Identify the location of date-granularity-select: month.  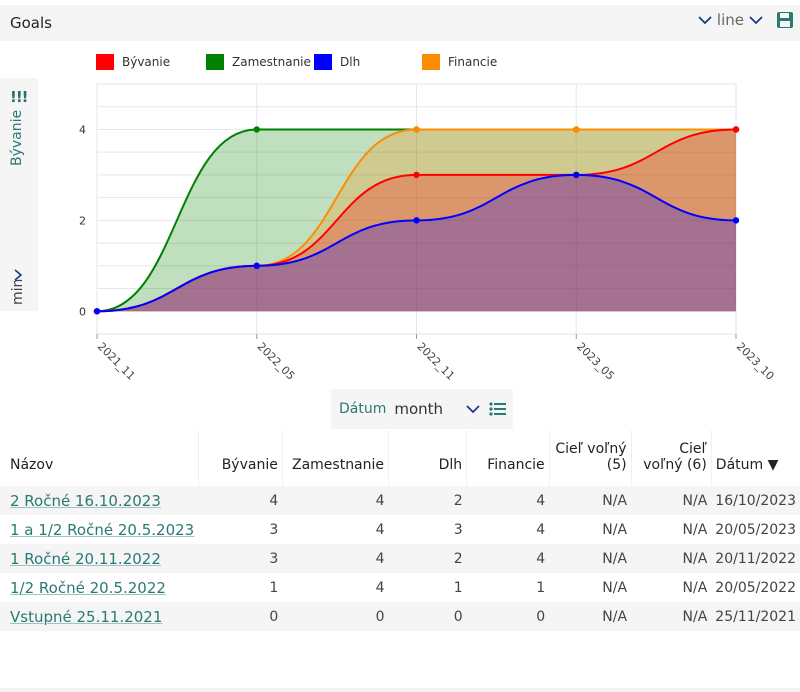
(419, 409).